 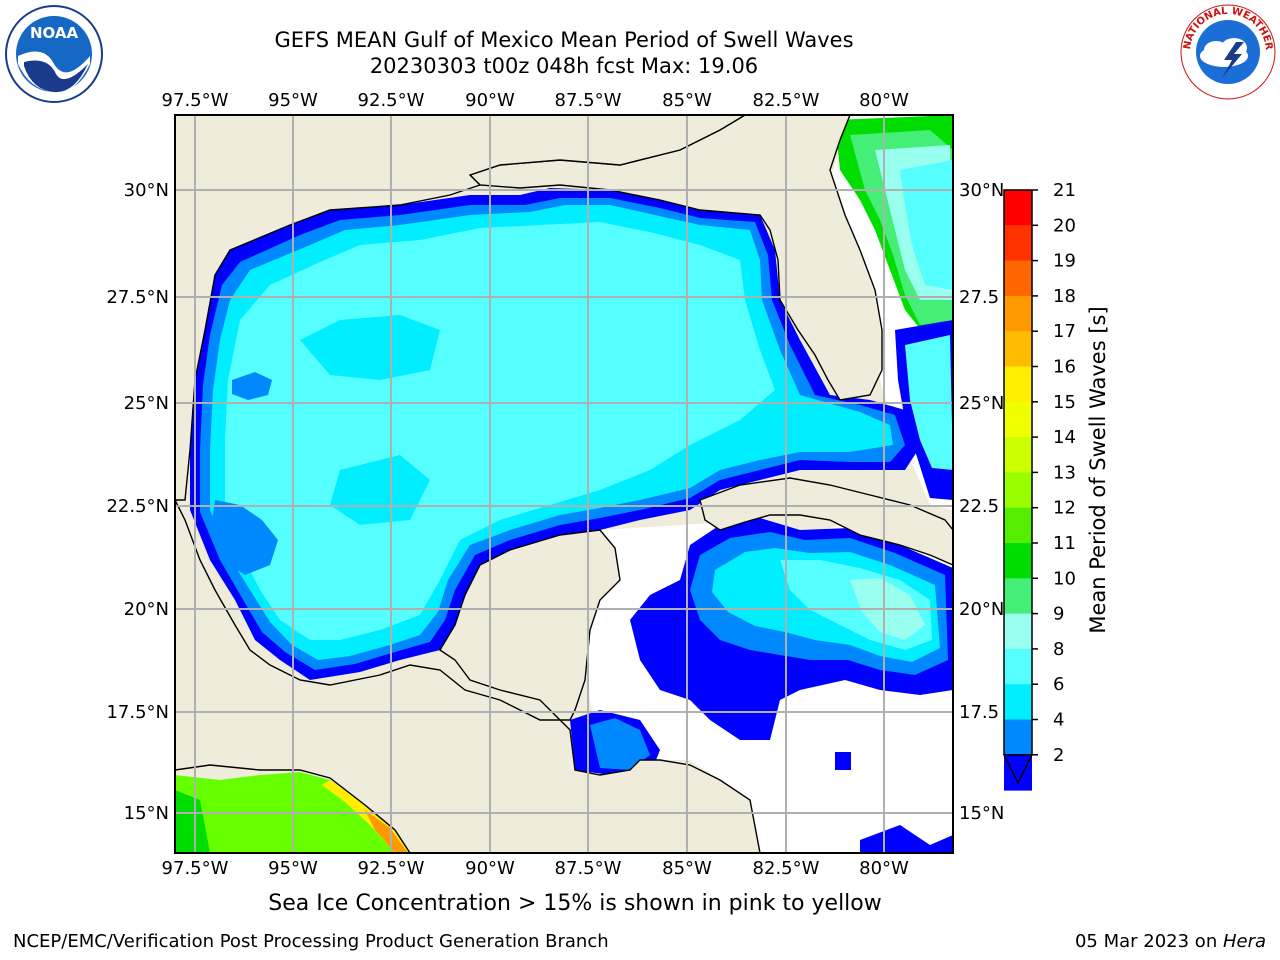 I want to click on noaa-logo-text: NOAA, so click(x=54, y=33).